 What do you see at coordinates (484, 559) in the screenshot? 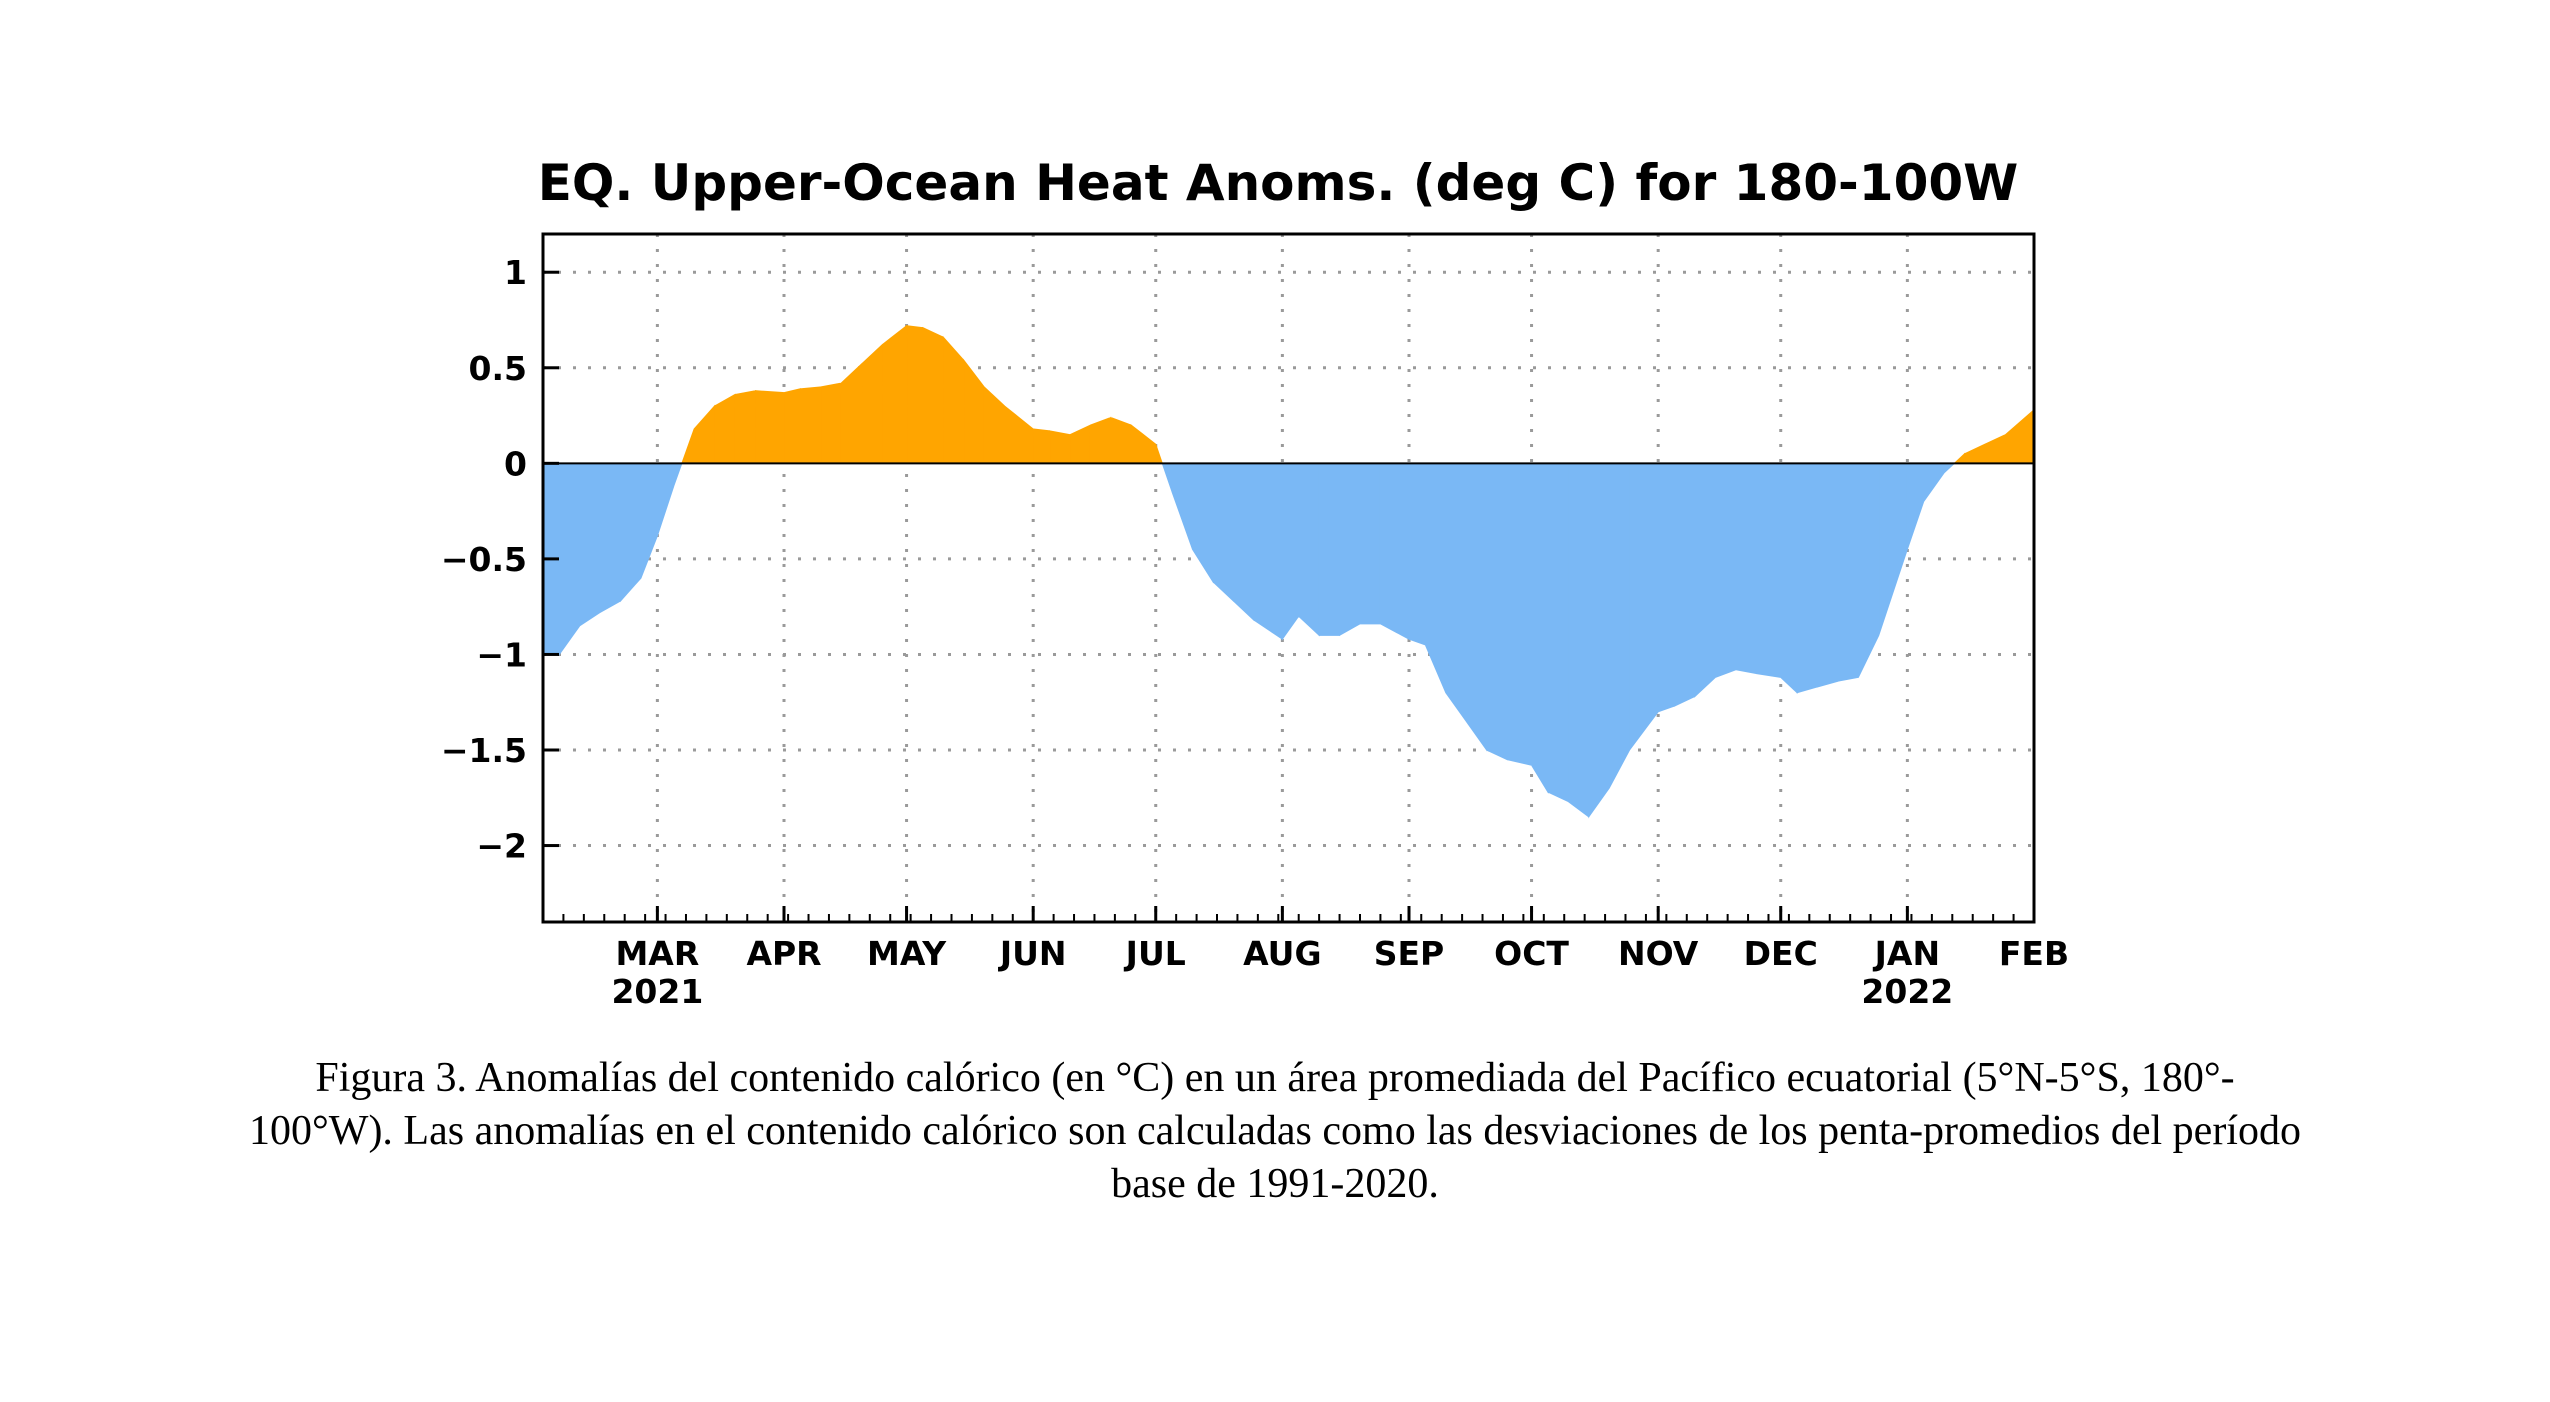
I see `y-tick-label: −0.5` at bounding box center [484, 559].